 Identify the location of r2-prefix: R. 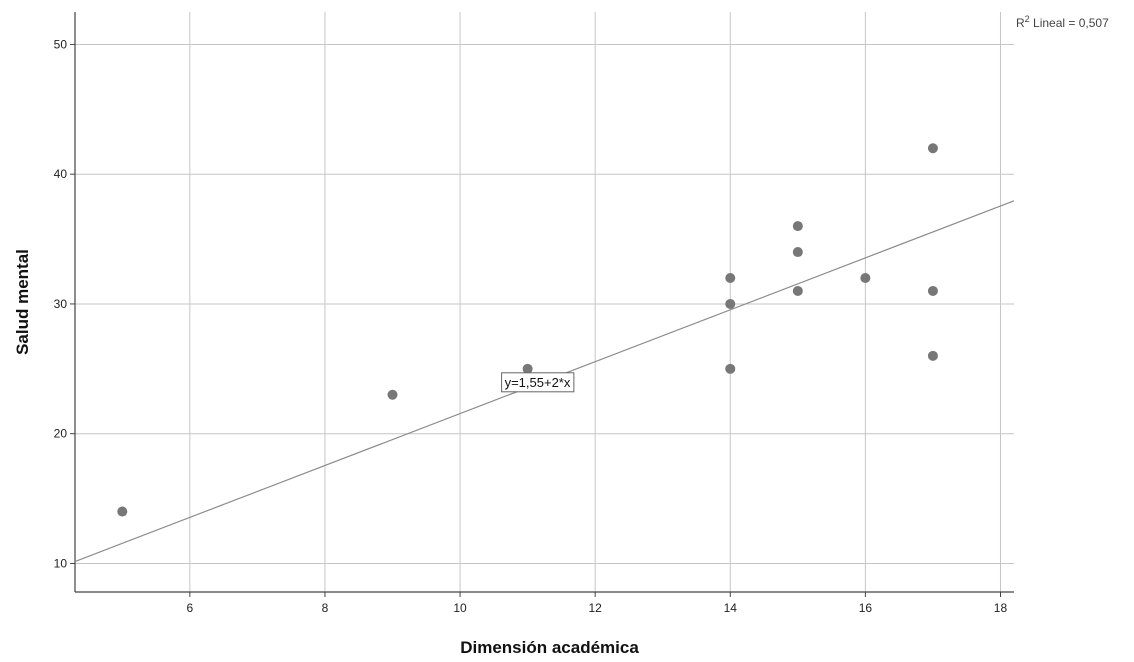
(1020, 23).